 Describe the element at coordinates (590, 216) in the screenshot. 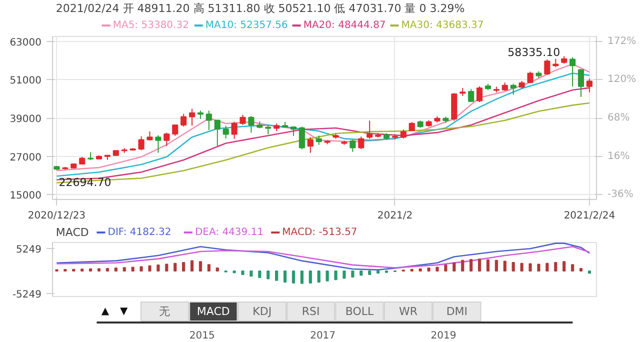

I see `x-tick-label: 2021/2/24` at that location.